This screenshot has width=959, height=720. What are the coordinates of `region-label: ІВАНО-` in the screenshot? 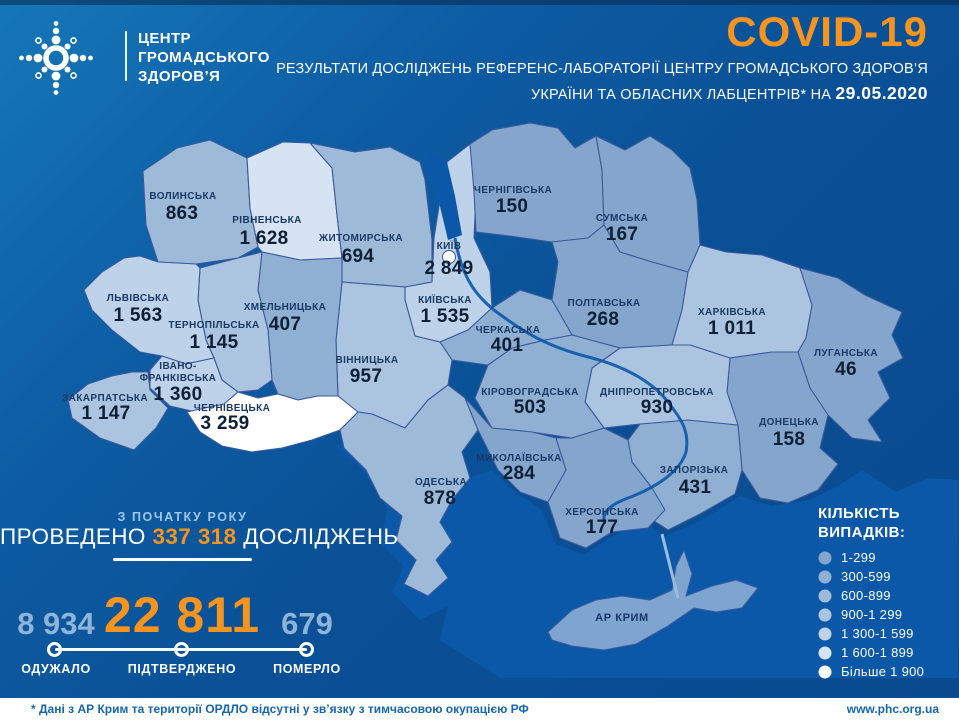 It's located at (177, 366).